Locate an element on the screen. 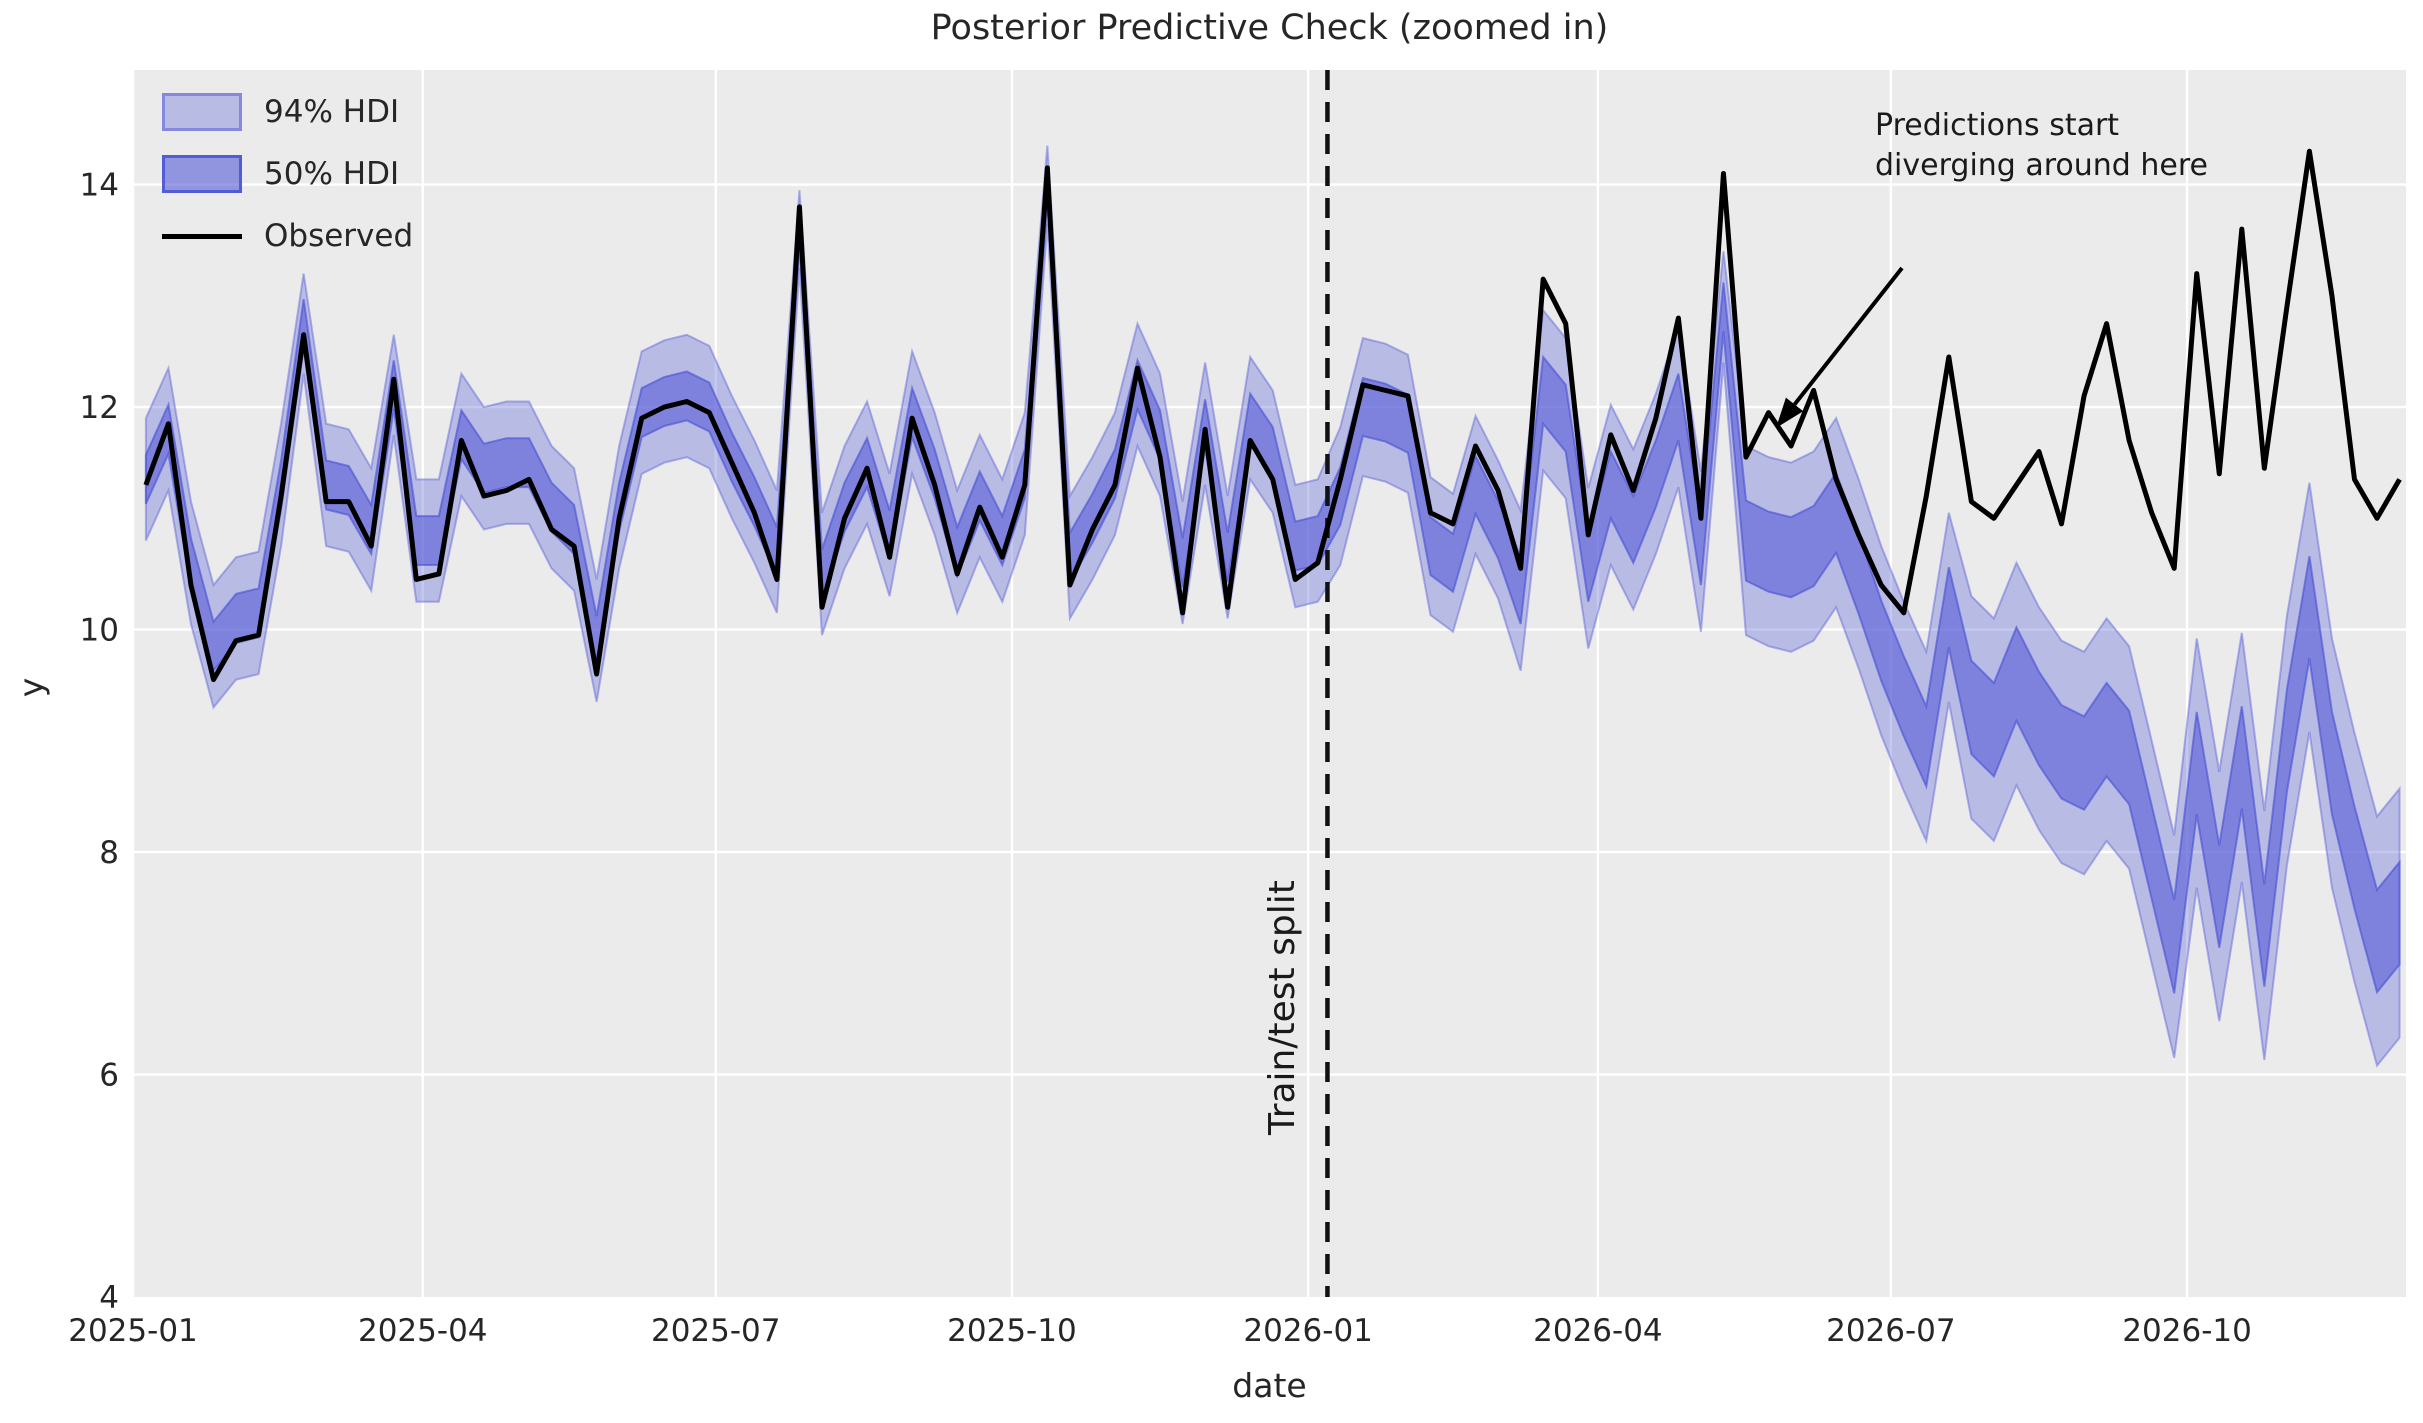  x-tick-label: 2025-07 is located at coordinates (716, 1331).